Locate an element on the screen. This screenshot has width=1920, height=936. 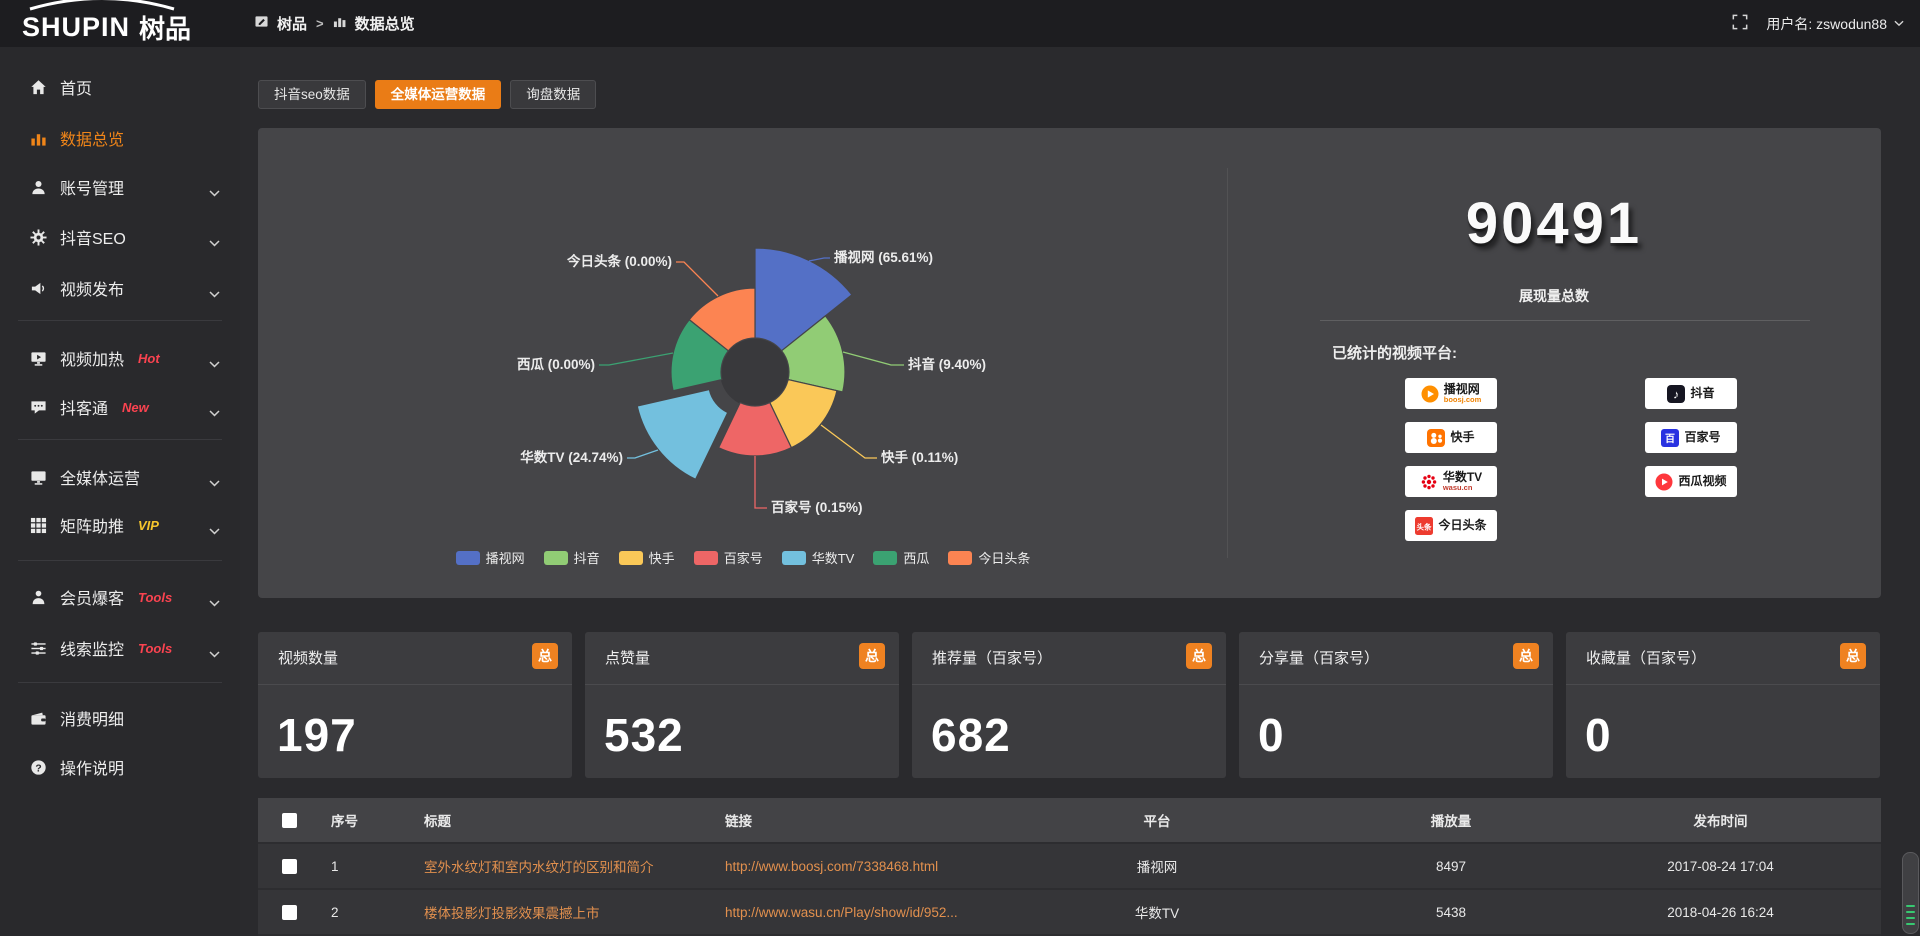
breadcrumb-current: 数据总览 is located at coordinates (384, 24).